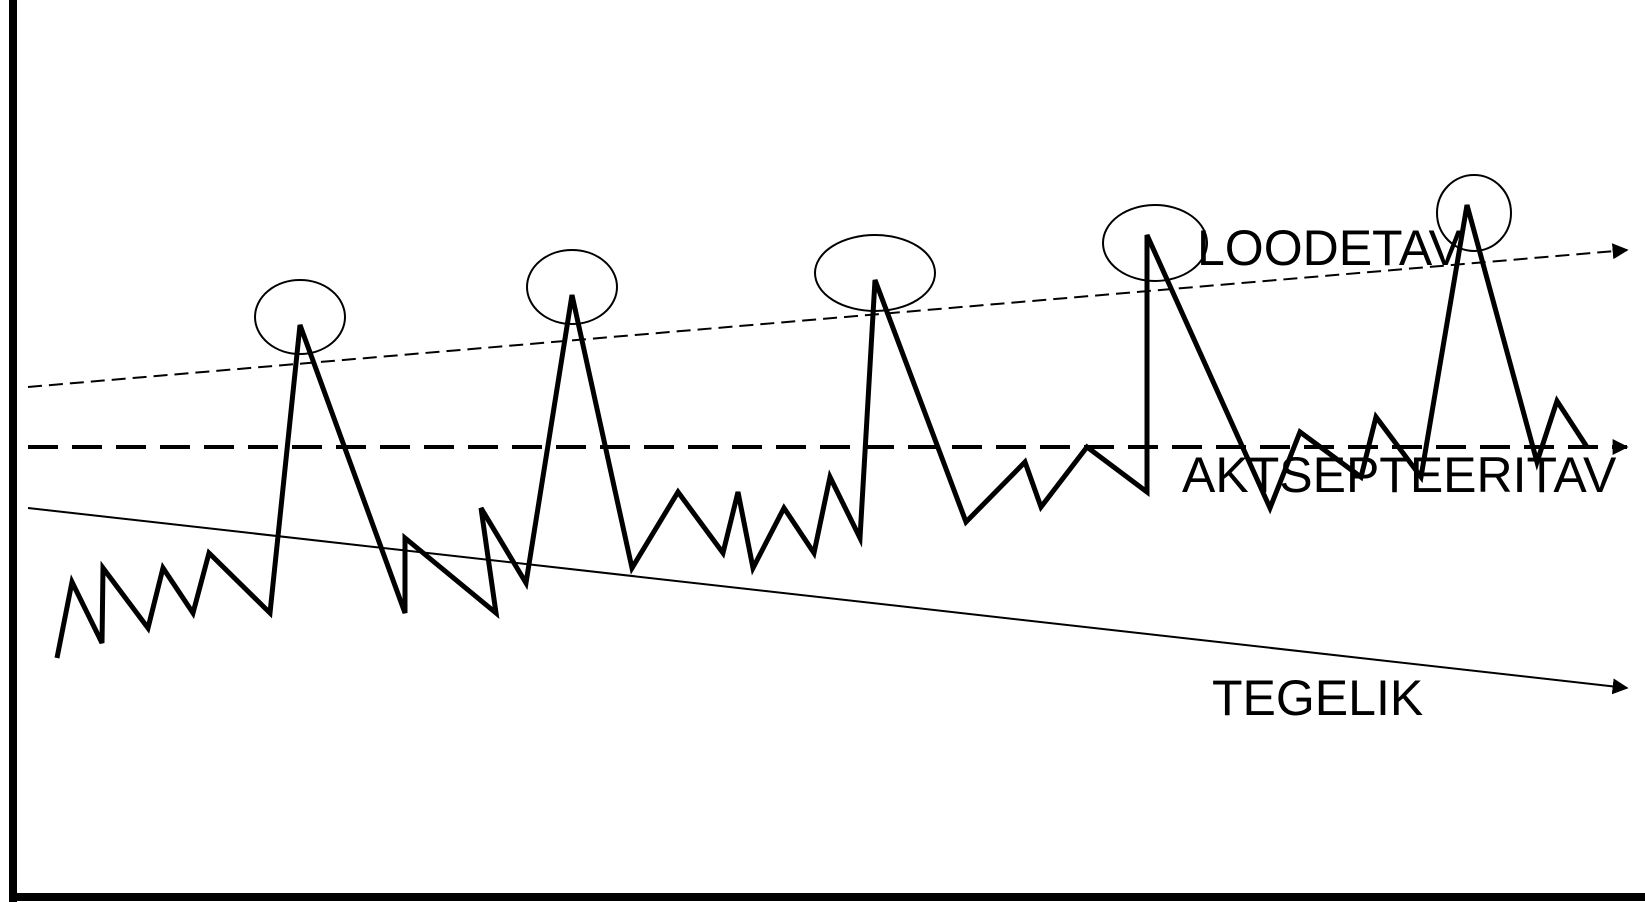  What do you see at coordinates (1317, 698) in the screenshot?
I see `actual-zone-label: TEGELIK` at bounding box center [1317, 698].